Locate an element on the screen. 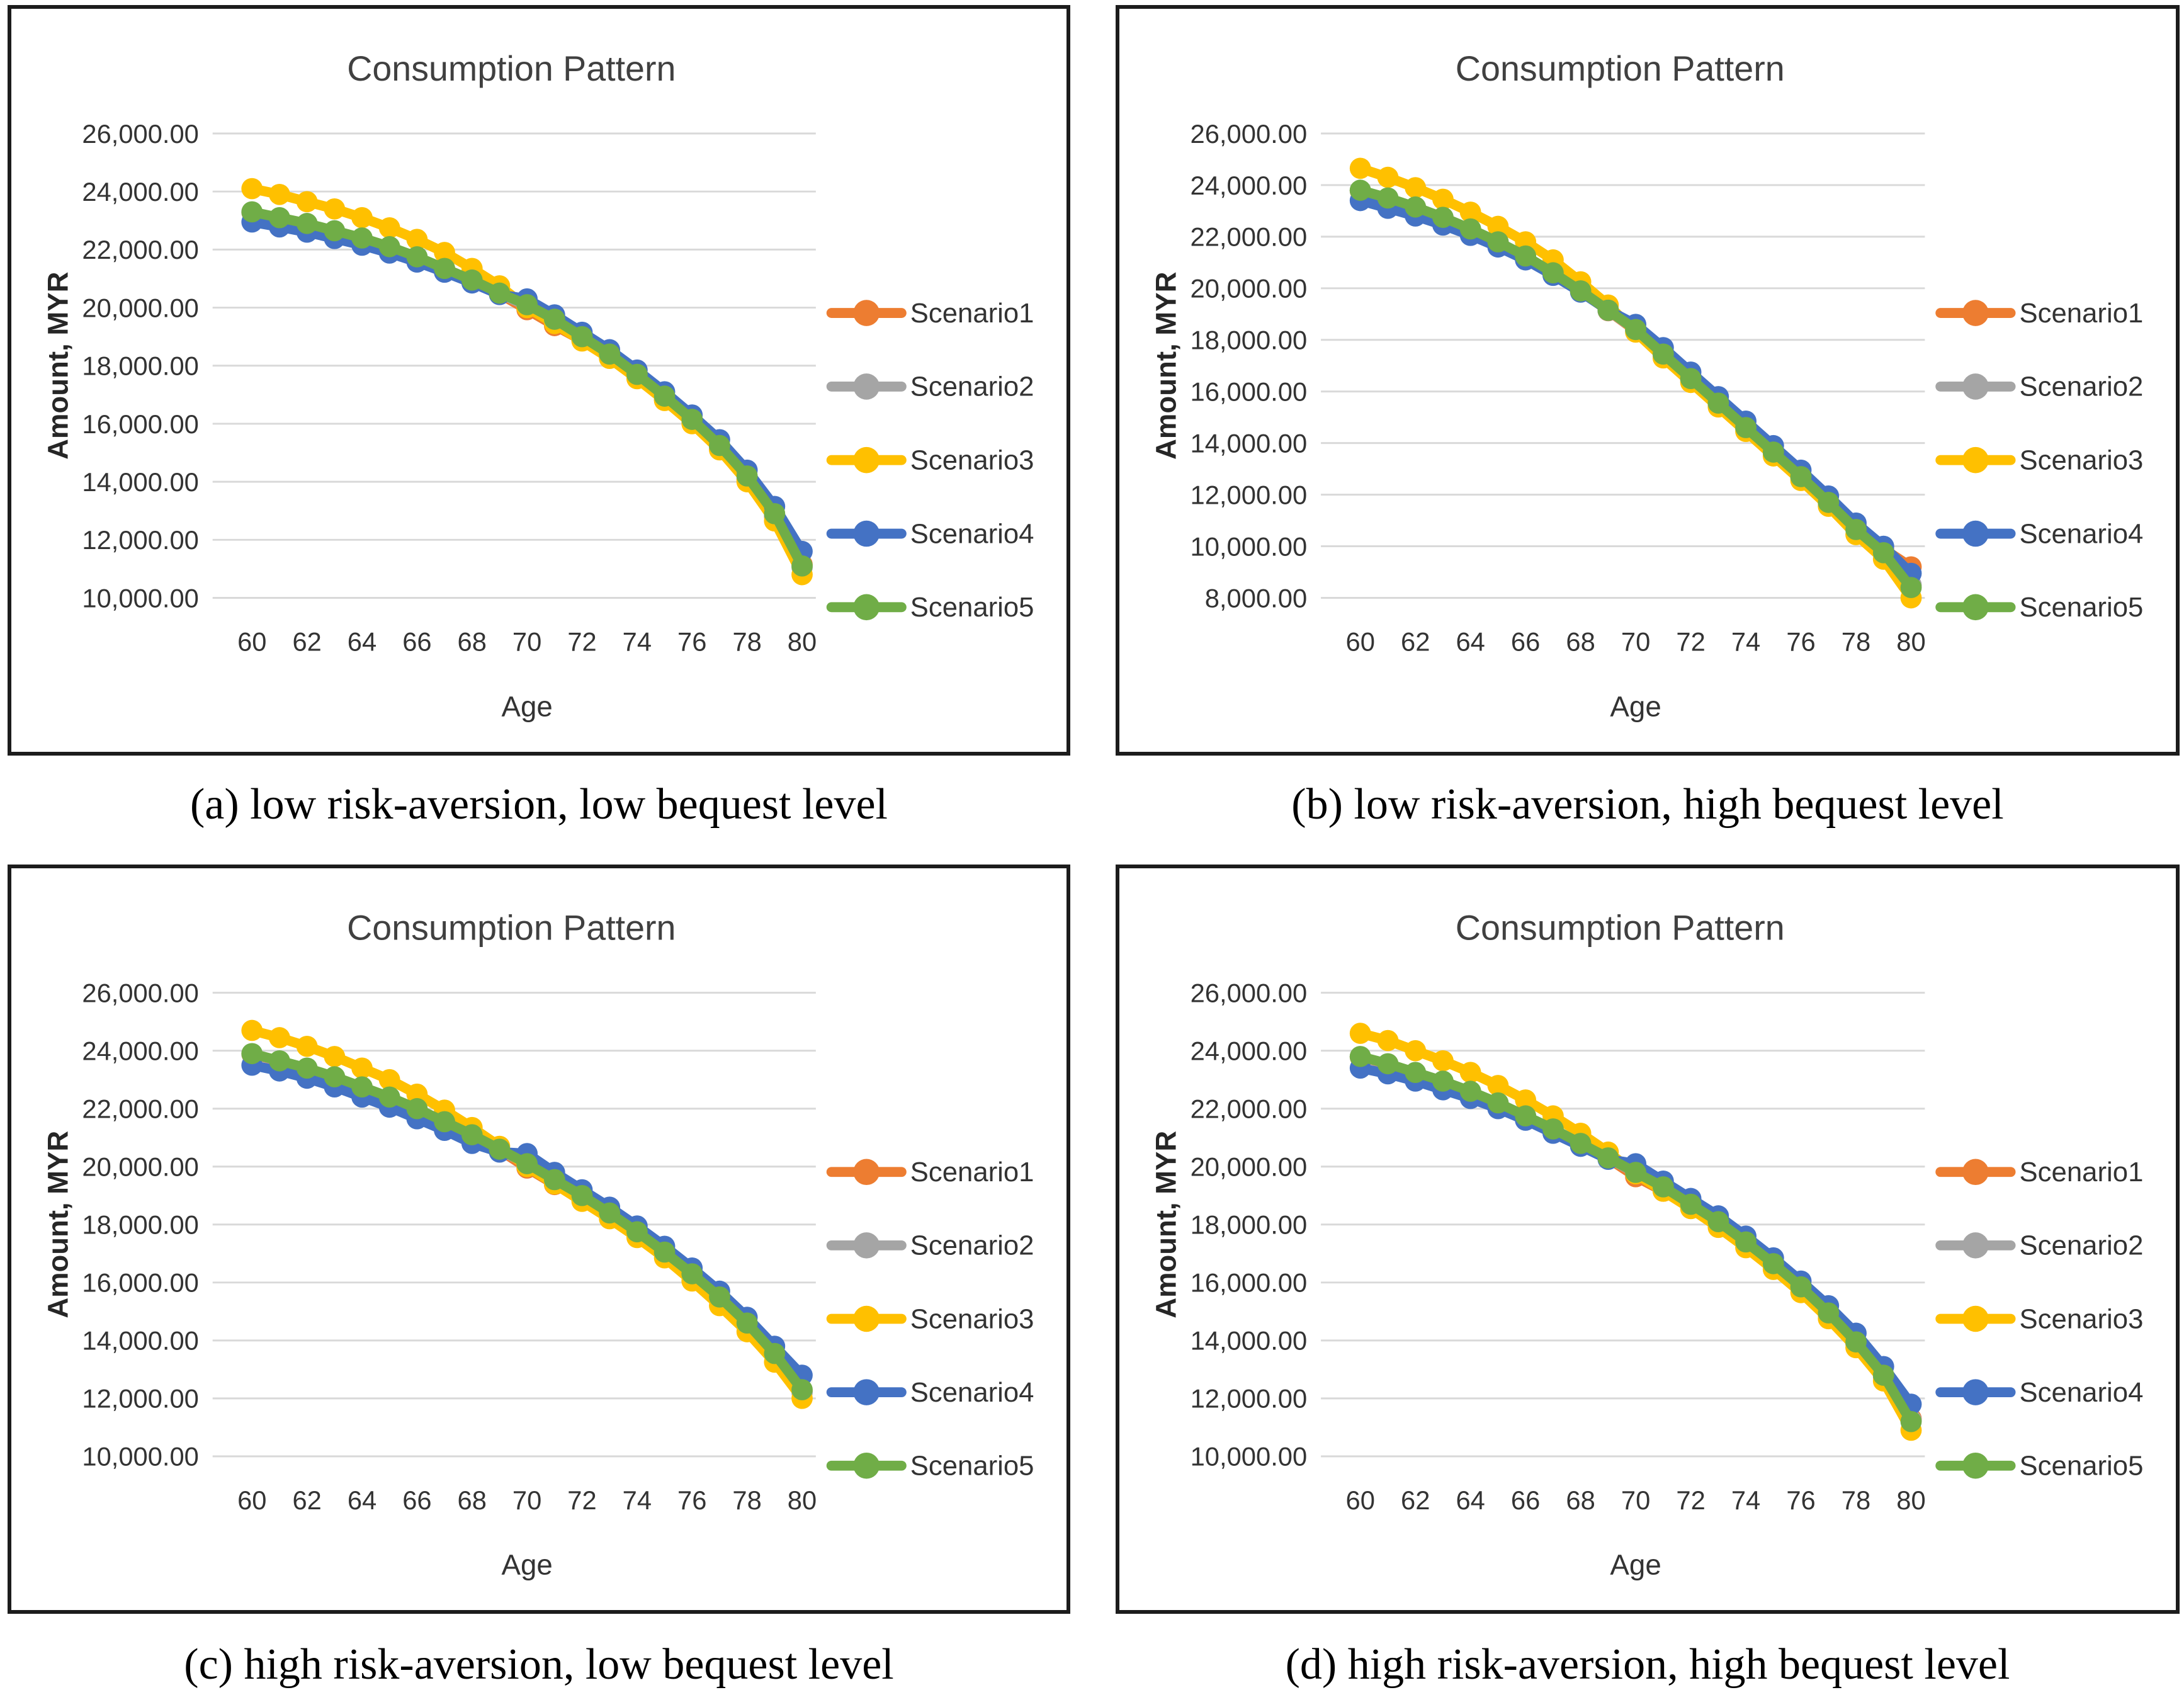  x-axis-tick-label: 66 is located at coordinates (416, 1500).